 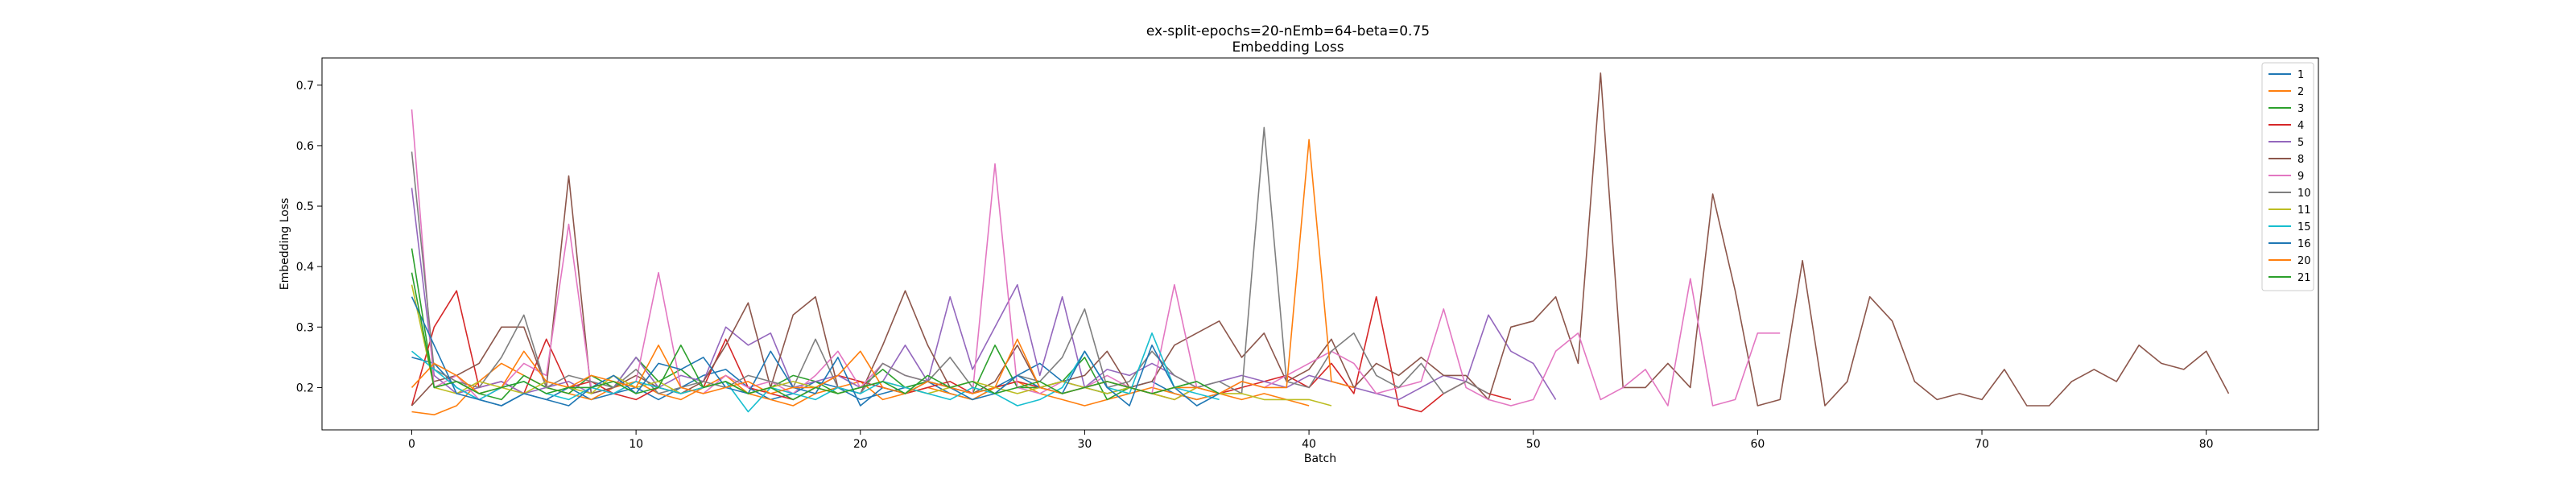 What do you see at coordinates (305, 267) in the screenshot?
I see `y-tick-label: 0.4` at bounding box center [305, 267].